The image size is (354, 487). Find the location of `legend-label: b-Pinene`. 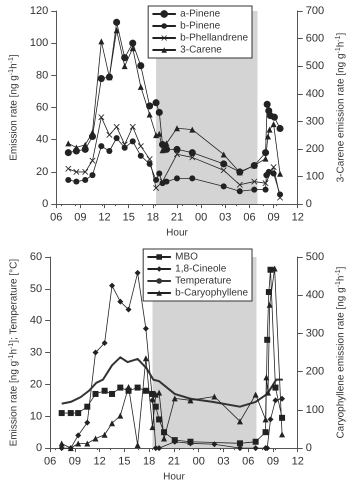

legend-label: b-Pinene is located at coordinates (200, 26).